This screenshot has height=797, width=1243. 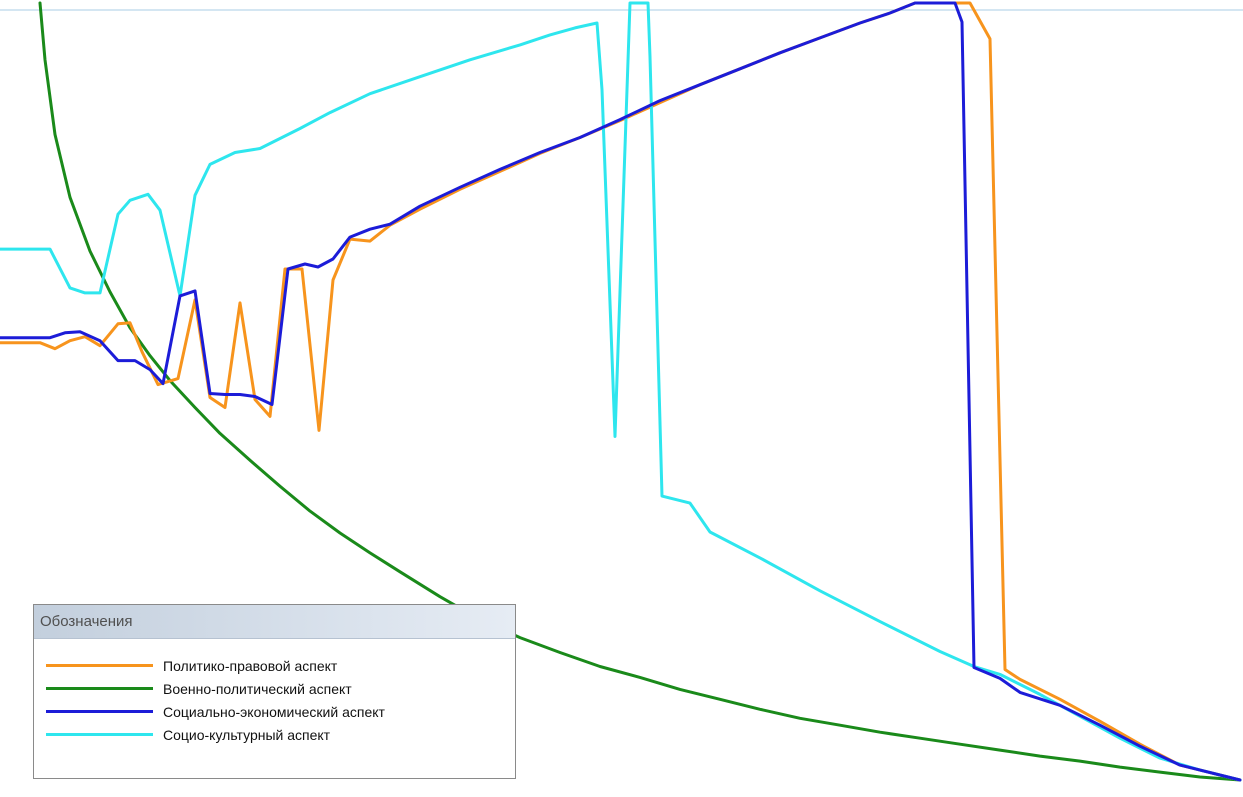 What do you see at coordinates (274, 622) in the screenshot?
I see `legend-title: Обозначения` at bounding box center [274, 622].